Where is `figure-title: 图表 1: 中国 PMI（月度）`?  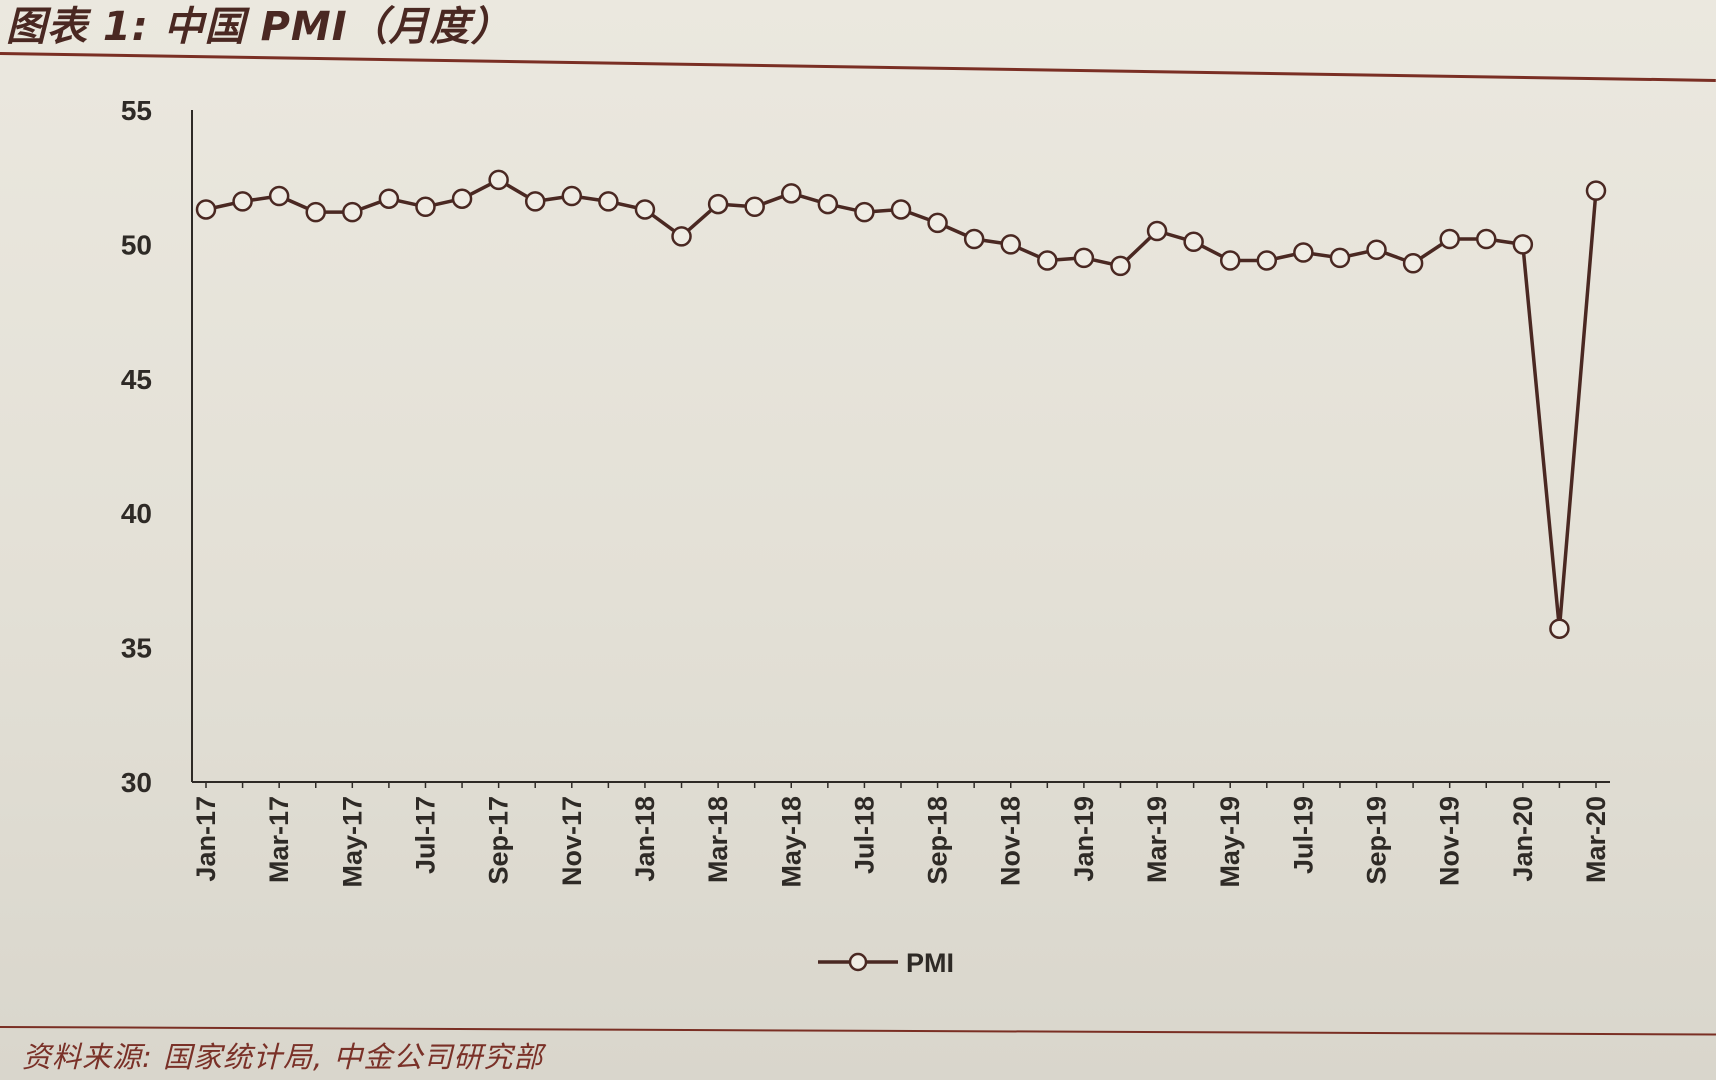 figure-title: 图表 1: 中国 PMI（月度） is located at coordinates (259, 27).